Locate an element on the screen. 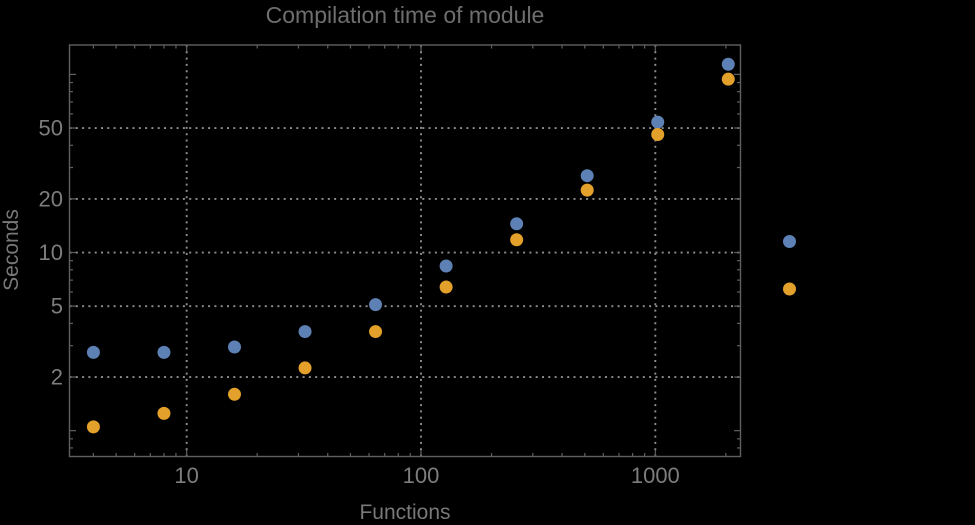 The height and width of the screenshot is (525, 975). x-tick-label: 100 is located at coordinates (421, 475).